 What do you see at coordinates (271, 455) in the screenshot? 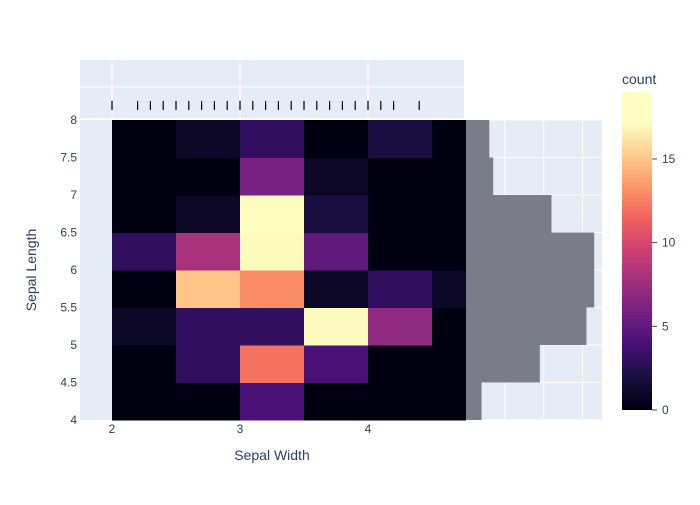
I see `x-axis-title: Sepal Width` at bounding box center [271, 455].